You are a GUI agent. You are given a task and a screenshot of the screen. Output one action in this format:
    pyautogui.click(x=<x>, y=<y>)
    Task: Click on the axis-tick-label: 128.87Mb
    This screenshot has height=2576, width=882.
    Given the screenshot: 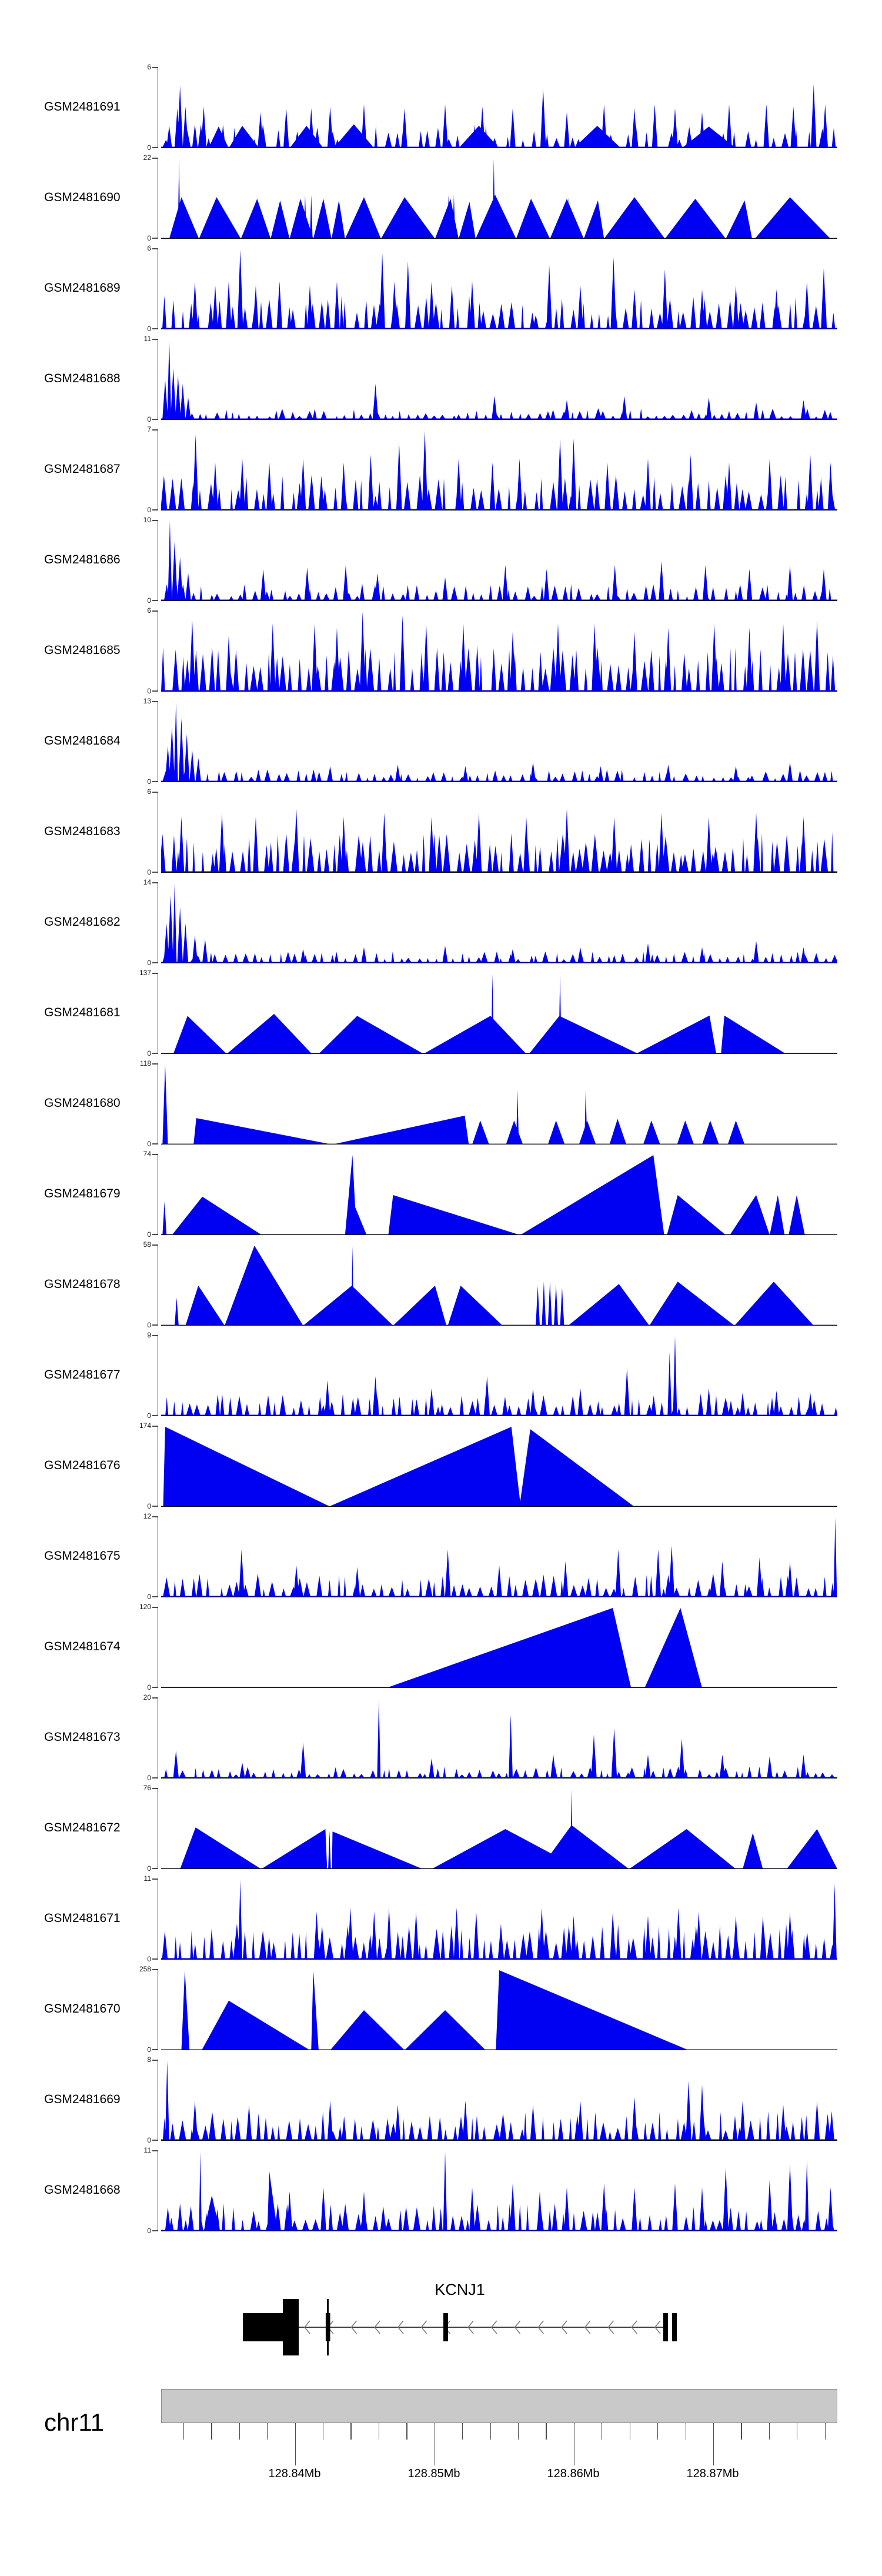 What is the action you would take?
    pyautogui.click(x=712, y=2473)
    